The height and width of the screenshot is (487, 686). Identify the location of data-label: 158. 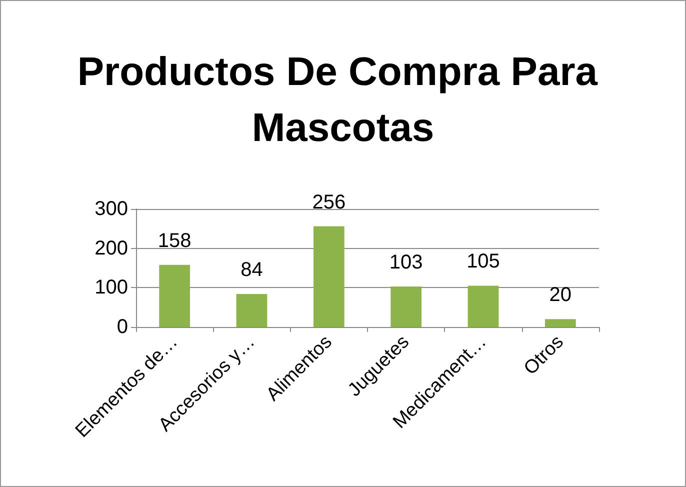
(175, 241).